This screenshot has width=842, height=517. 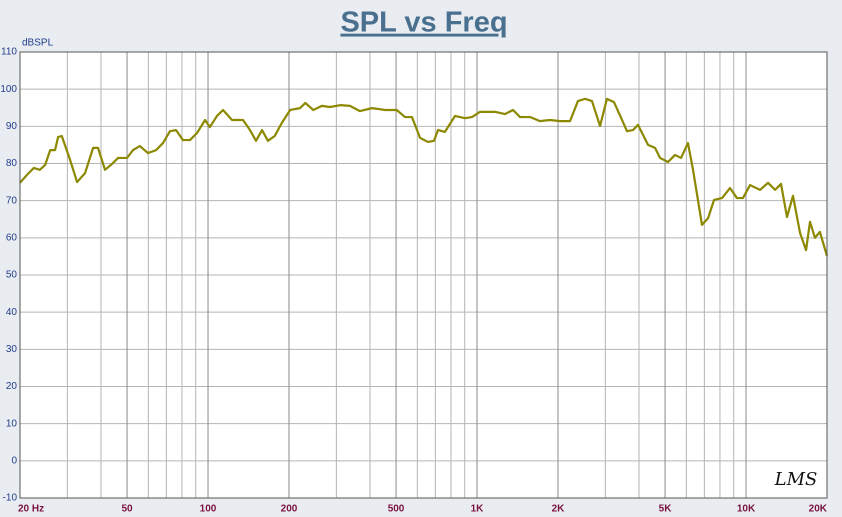 What do you see at coordinates (12, 275) in the screenshot?
I see `y-tick-label: 50` at bounding box center [12, 275].